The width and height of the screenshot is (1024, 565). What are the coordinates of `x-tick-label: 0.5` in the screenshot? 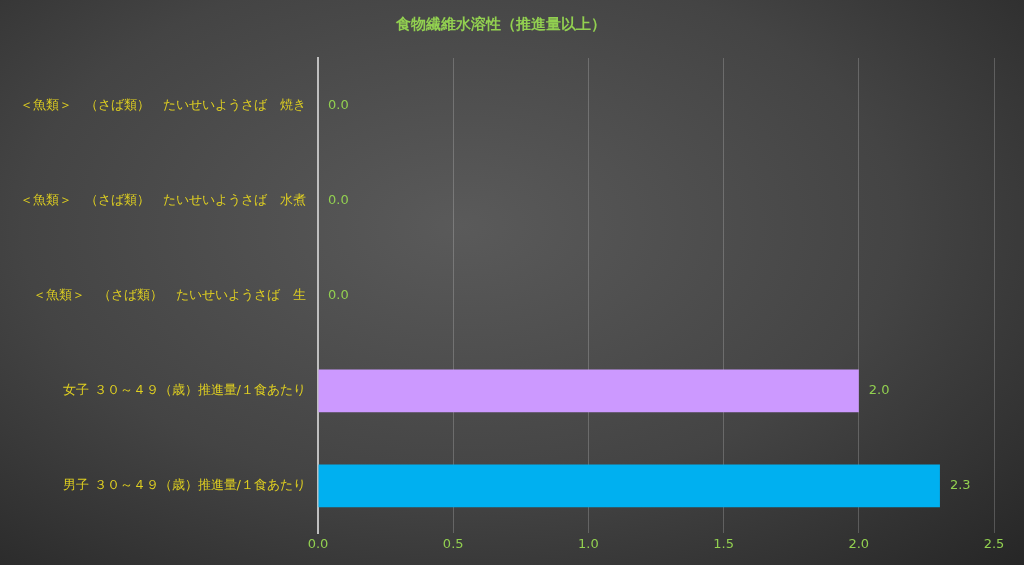 It's located at (453, 543).